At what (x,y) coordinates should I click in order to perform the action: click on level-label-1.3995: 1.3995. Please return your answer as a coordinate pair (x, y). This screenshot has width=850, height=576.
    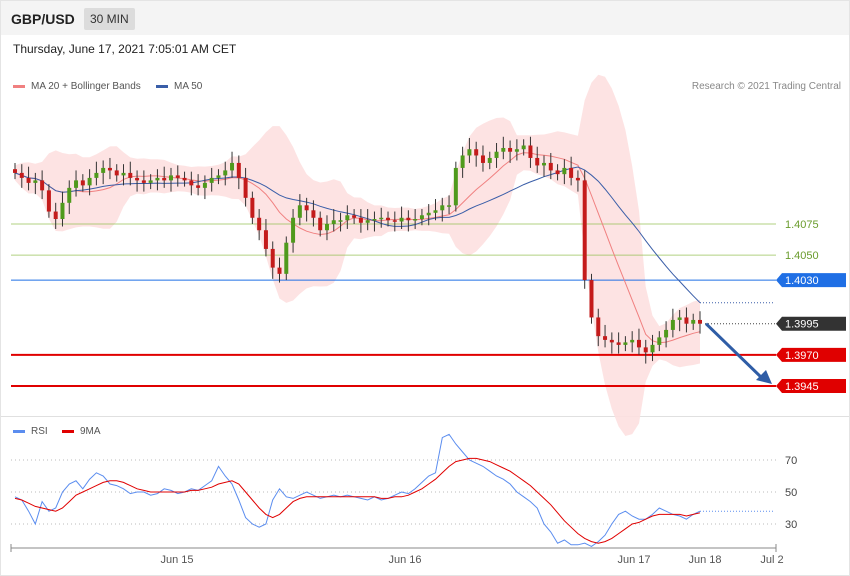
    Looking at the image, I should click on (802, 325).